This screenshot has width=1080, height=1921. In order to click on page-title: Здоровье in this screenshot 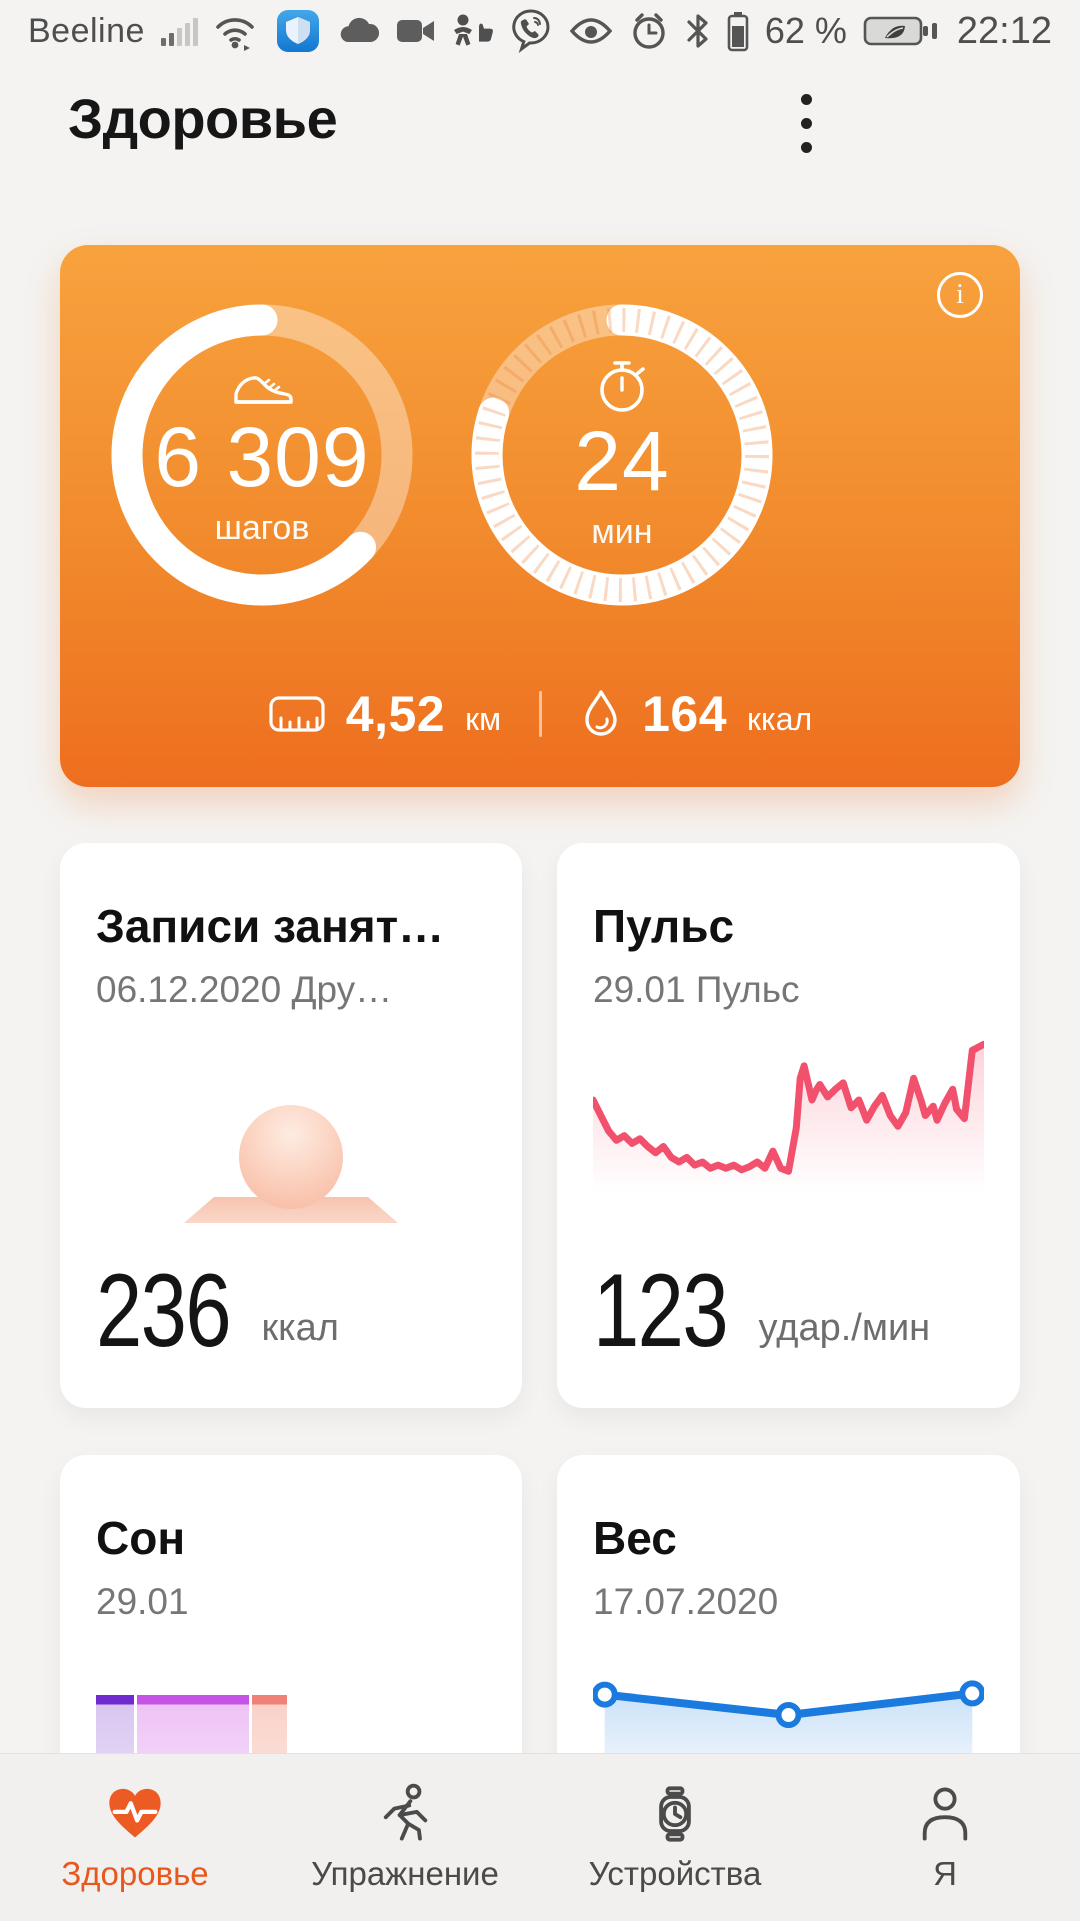, I will do `click(203, 118)`.